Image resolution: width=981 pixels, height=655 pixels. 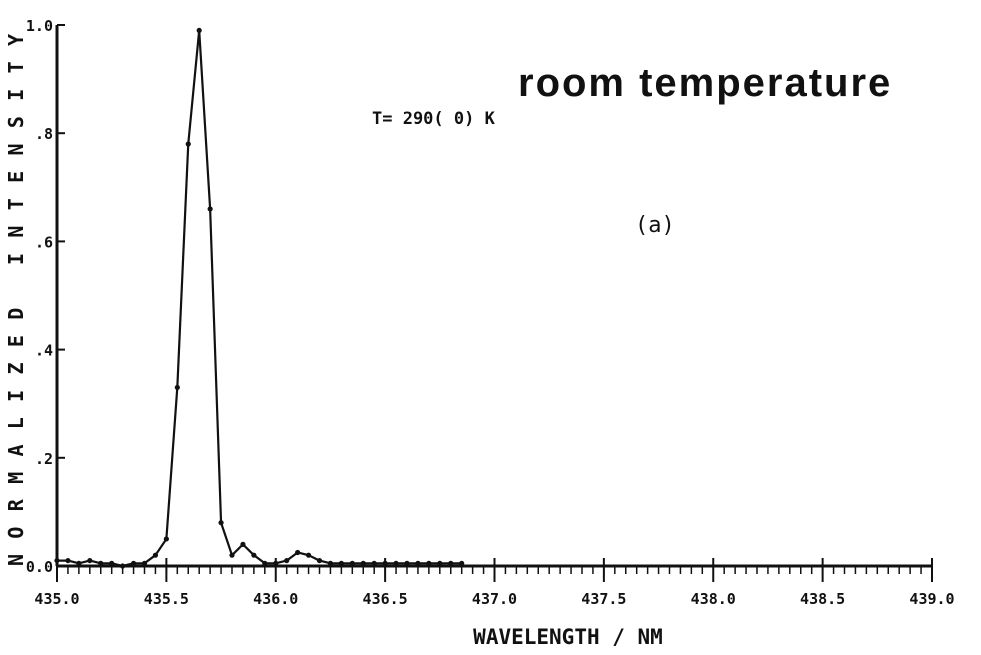 What do you see at coordinates (931, 599) in the screenshot?
I see `x-tick-label: 439.0` at bounding box center [931, 599].